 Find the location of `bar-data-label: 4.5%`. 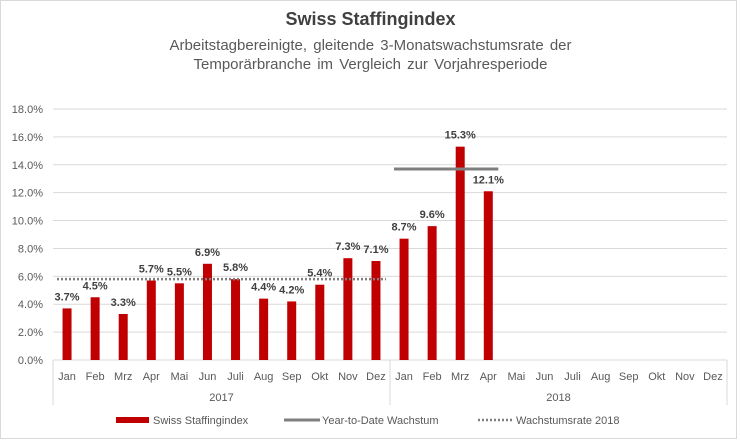

bar-data-label: 4.5% is located at coordinates (95, 286).